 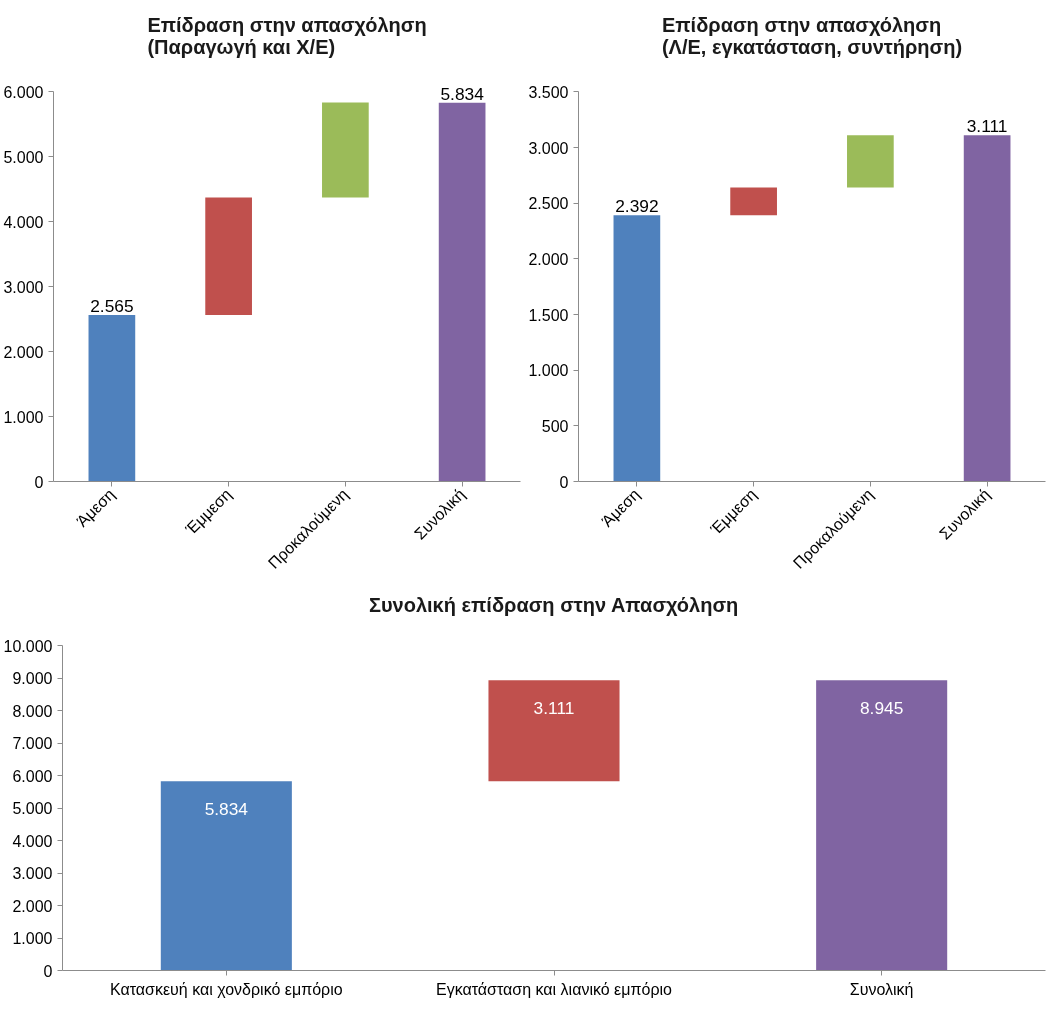 What do you see at coordinates (555, 426) in the screenshot?
I see `y-tick-label: 500` at bounding box center [555, 426].